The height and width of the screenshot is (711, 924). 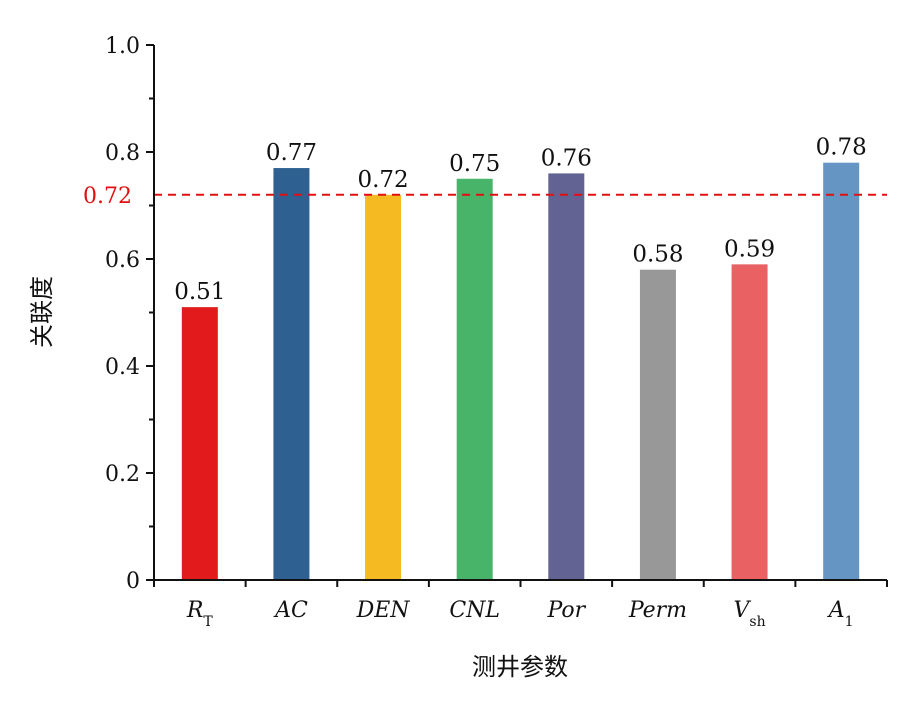 What do you see at coordinates (566, 158) in the screenshot?
I see `bar-value-label: 0.76` at bounding box center [566, 158].